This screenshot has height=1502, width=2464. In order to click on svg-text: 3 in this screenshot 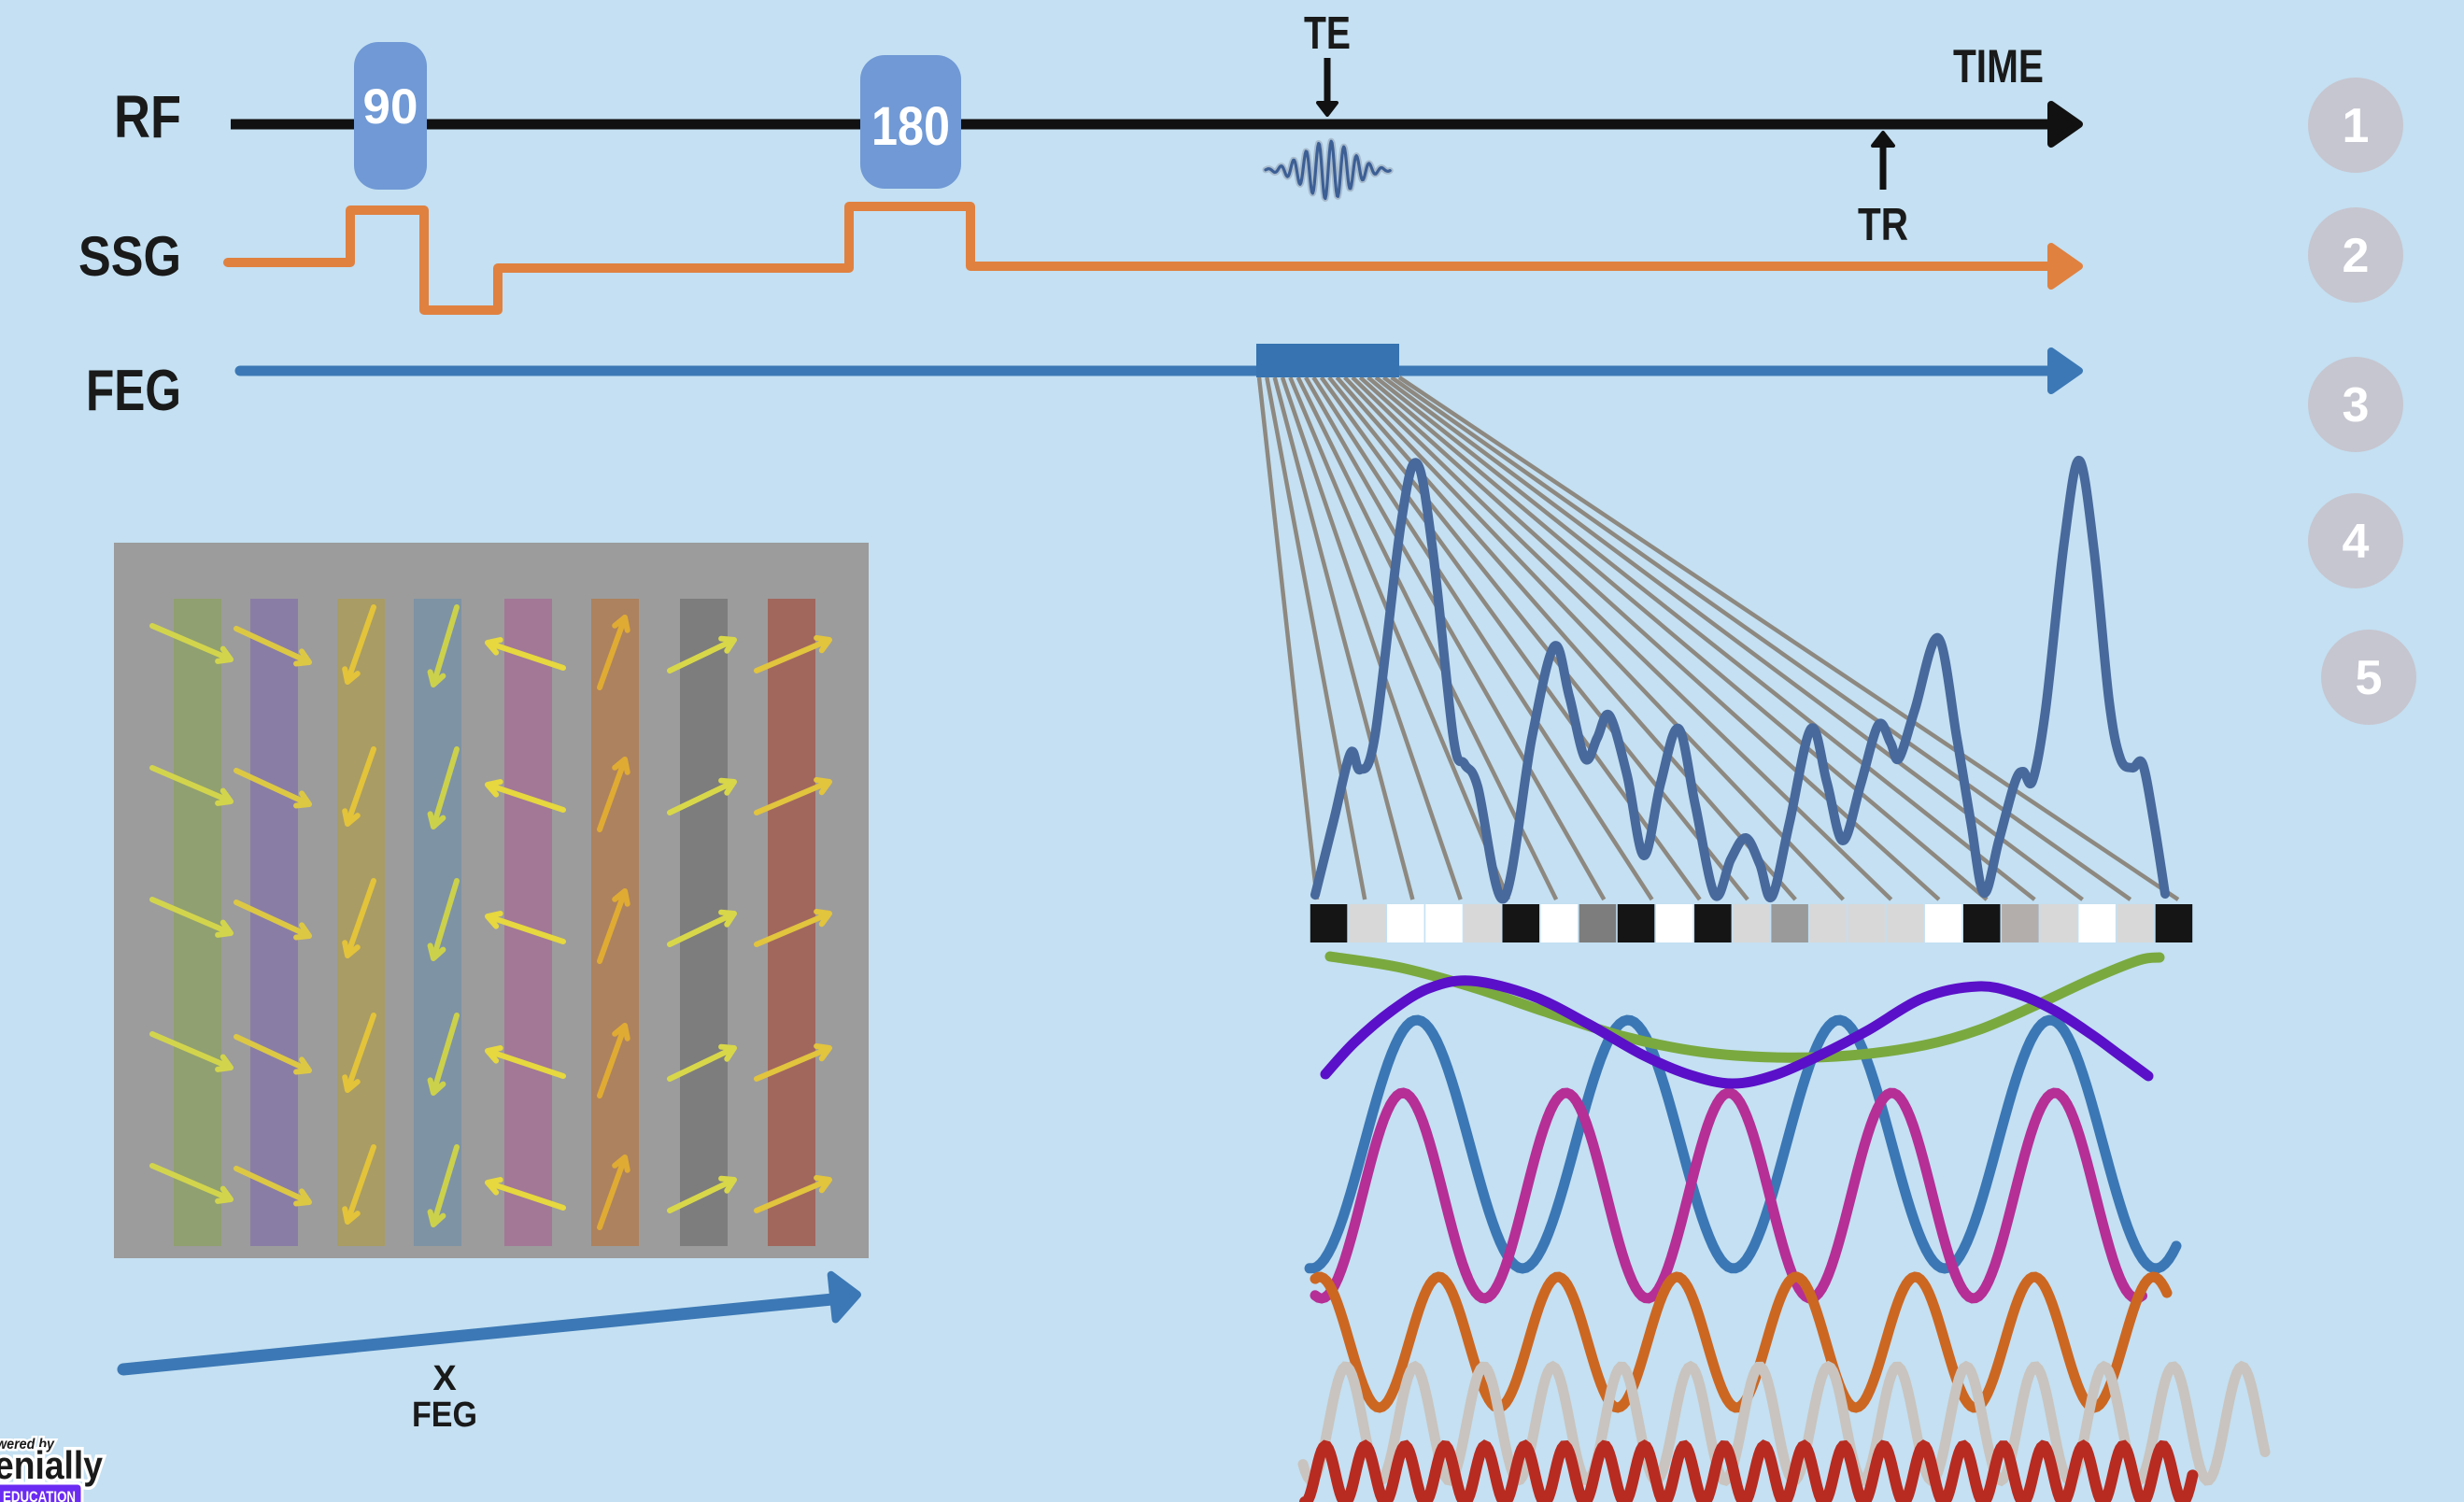, I will do `click(2356, 405)`.